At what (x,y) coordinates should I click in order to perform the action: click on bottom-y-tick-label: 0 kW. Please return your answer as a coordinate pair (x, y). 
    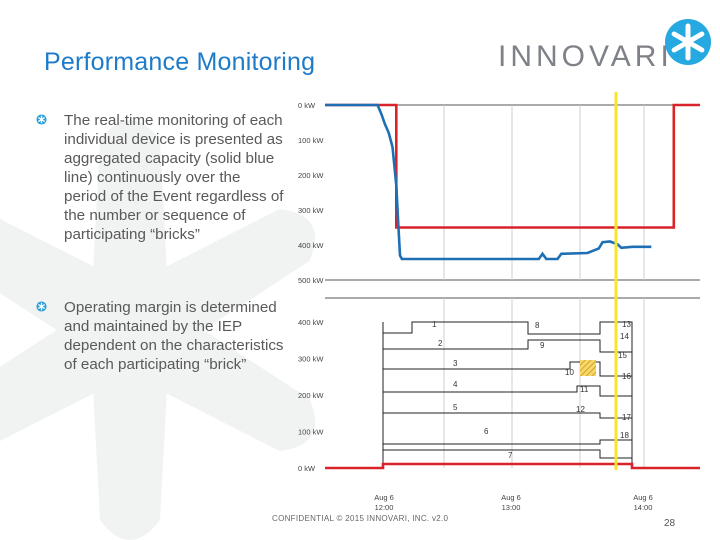
    Looking at the image, I should click on (307, 468).